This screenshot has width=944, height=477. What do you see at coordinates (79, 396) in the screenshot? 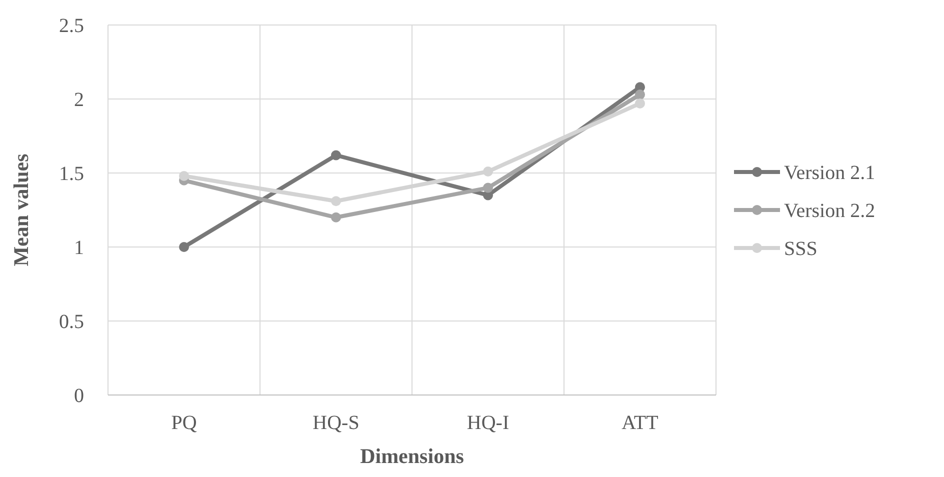
I see `y-tick-label: 0` at bounding box center [79, 396].